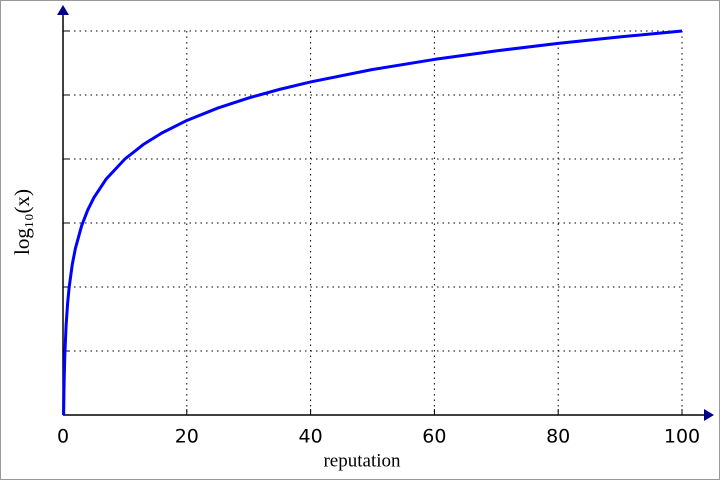 The width and height of the screenshot is (720, 480). What do you see at coordinates (558, 437) in the screenshot?
I see `x-tick-label: 80` at bounding box center [558, 437].